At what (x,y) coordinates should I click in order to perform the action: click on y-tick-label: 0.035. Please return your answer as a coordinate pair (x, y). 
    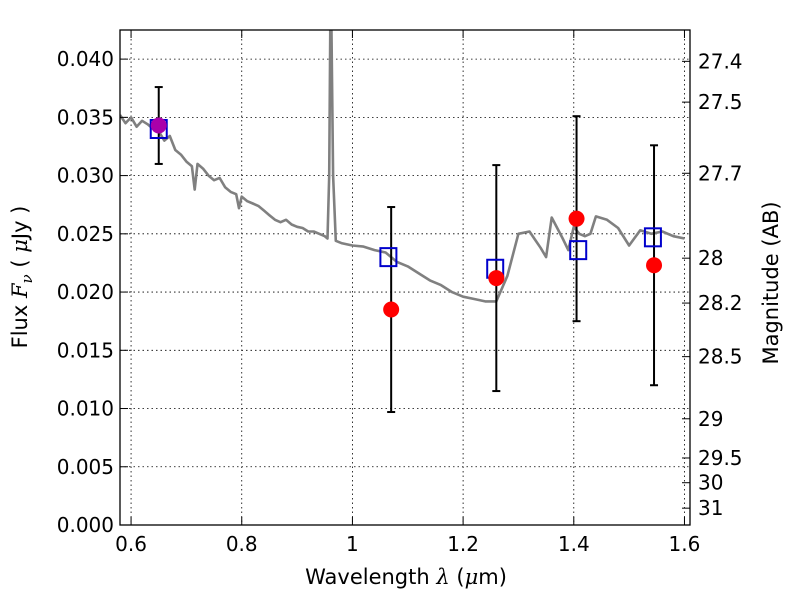
    Looking at the image, I should click on (85, 117).